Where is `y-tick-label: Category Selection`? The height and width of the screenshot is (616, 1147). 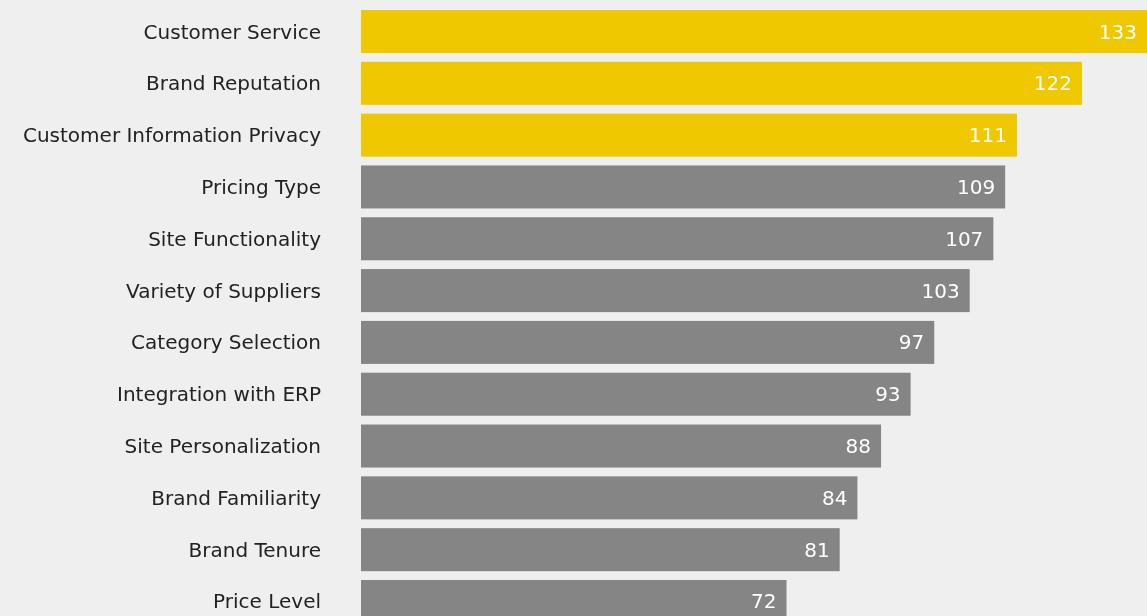 y-tick-label: Category Selection is located at coordinates (226, 342).